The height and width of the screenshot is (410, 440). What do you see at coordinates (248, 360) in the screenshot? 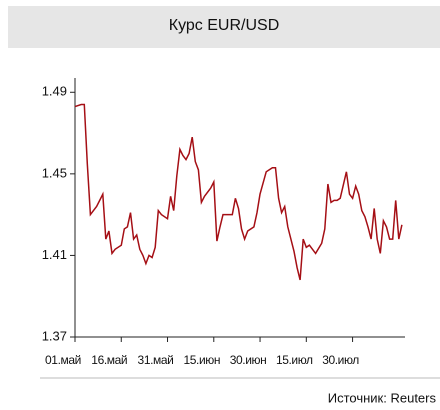
I see `x-tick-label: 30.июн` at bounding box center [248, 360].